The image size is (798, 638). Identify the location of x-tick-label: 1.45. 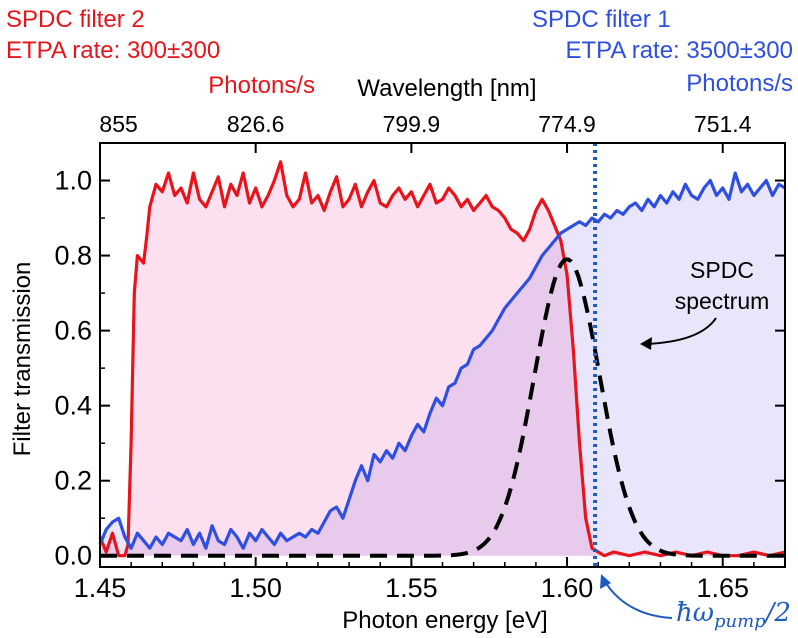
(100, 588).